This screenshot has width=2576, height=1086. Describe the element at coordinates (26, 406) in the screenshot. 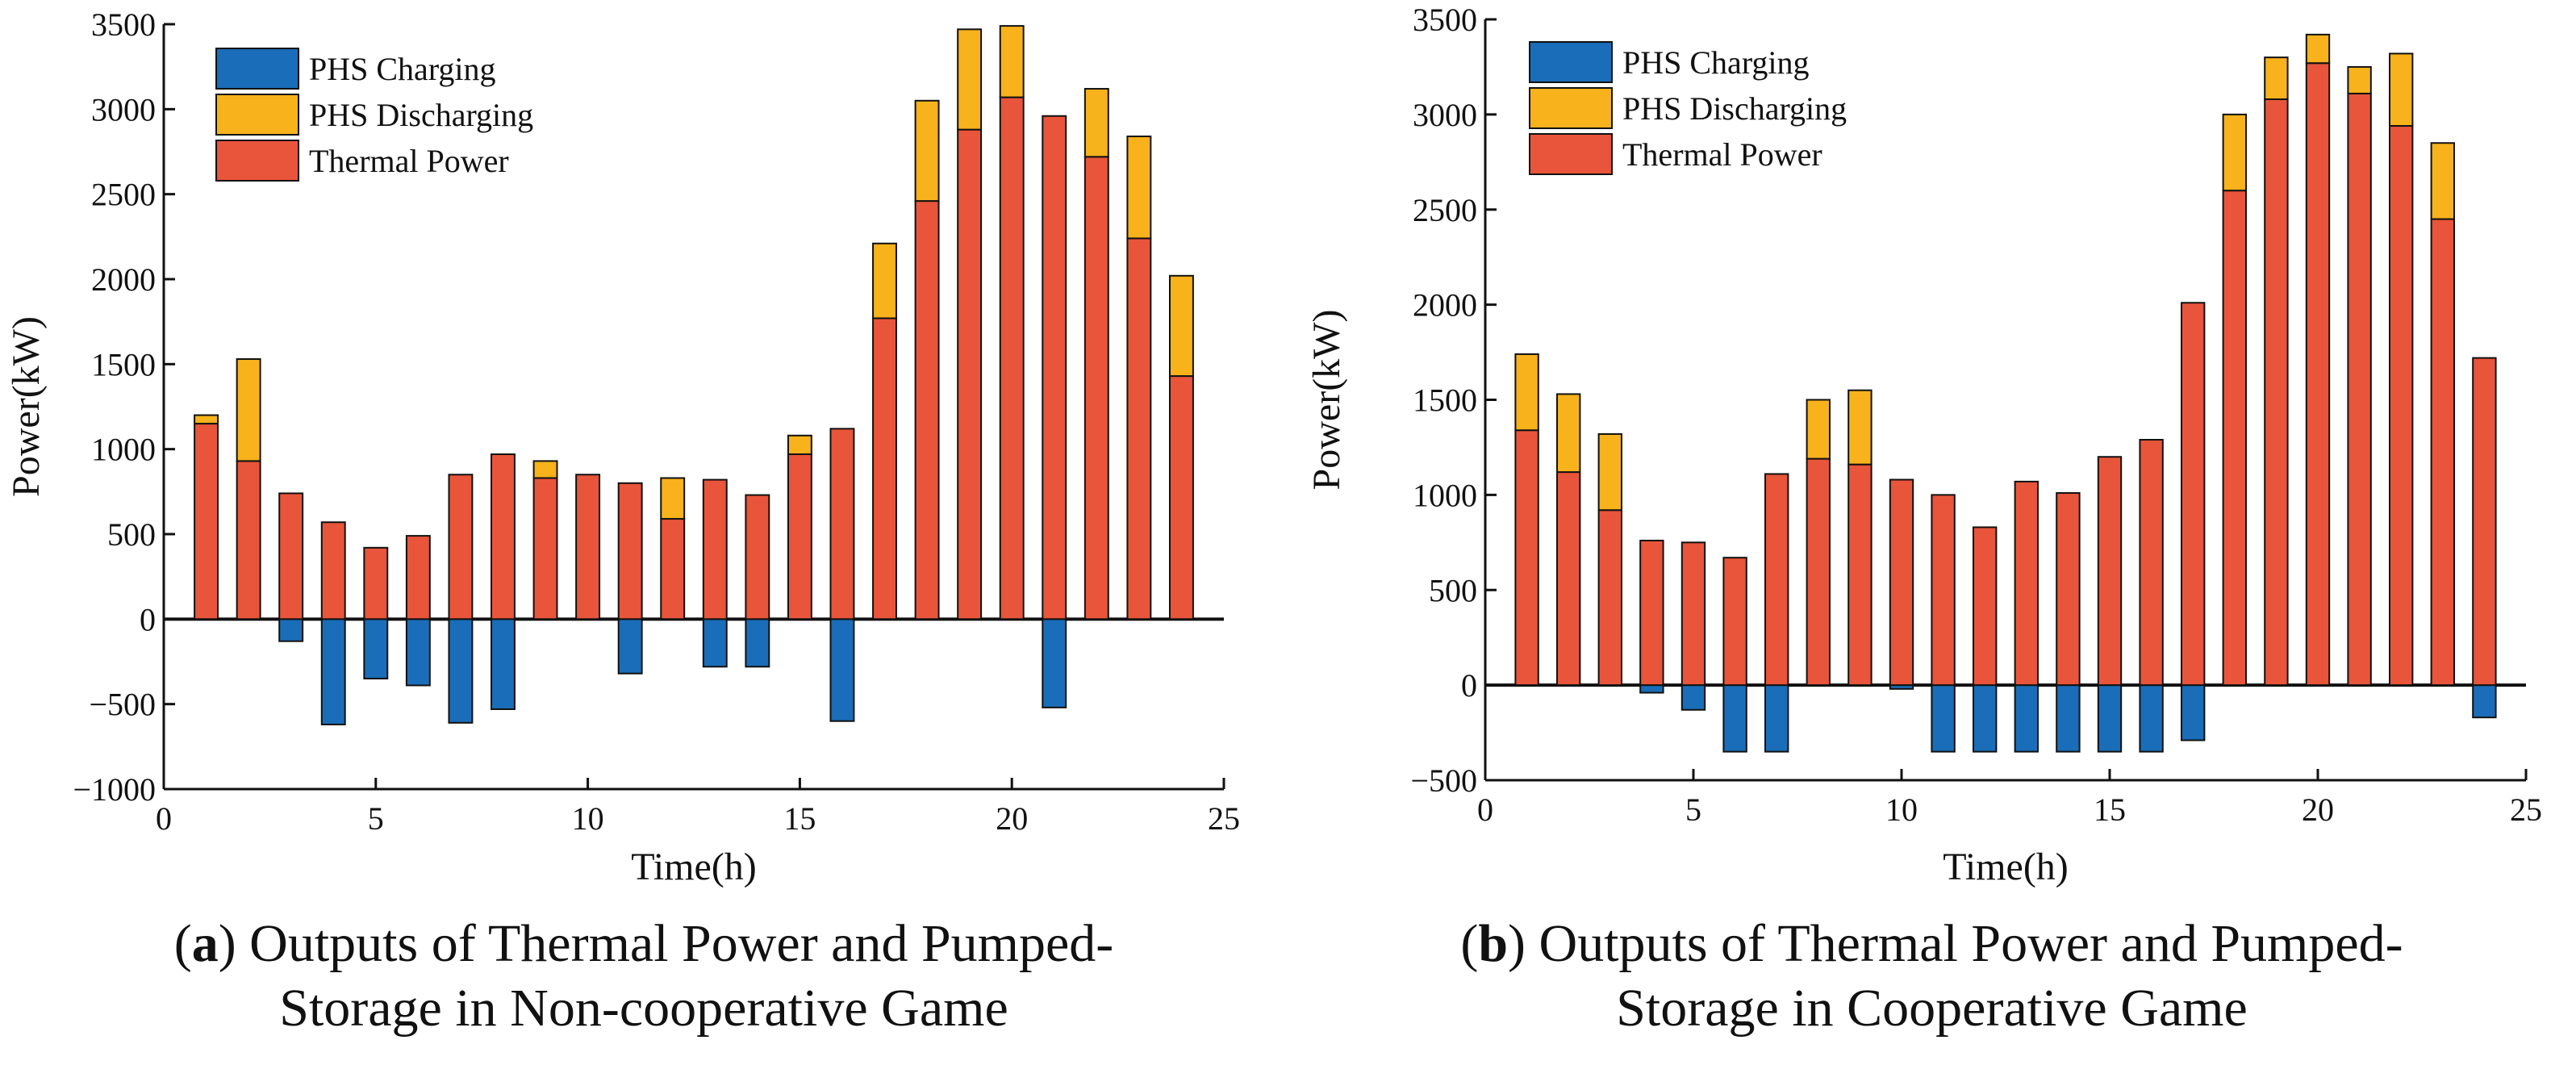

I see `y-axis-label: Power(kW)` at that location.